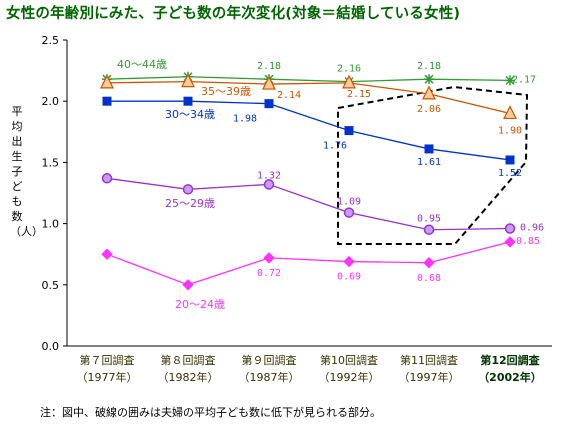 This screenshot has height=434, width=561. Describe the element at coordinates (51, 162) in the screenshot. I see `y-tick-label: 1.5` at that location.